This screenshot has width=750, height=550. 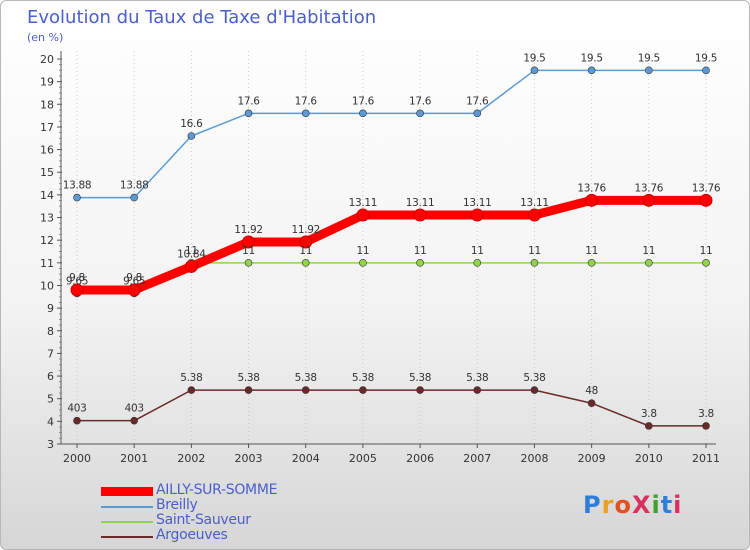 I want to click on y-tick-label: 7, so click(x=50, y=353).